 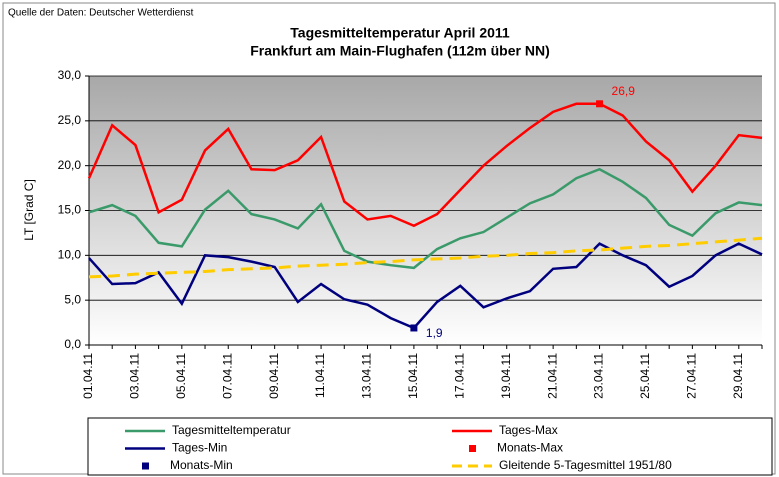 I want to click on y-tick-label: 15,0, so click(x=70, y=210).